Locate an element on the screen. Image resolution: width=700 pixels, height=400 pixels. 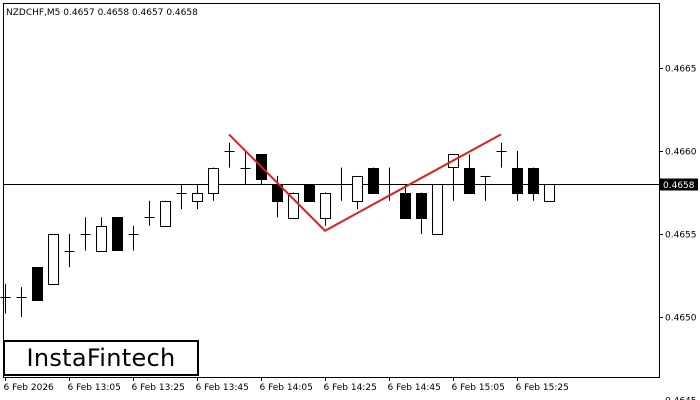
current-price-box is located at coordinates (679, 184).